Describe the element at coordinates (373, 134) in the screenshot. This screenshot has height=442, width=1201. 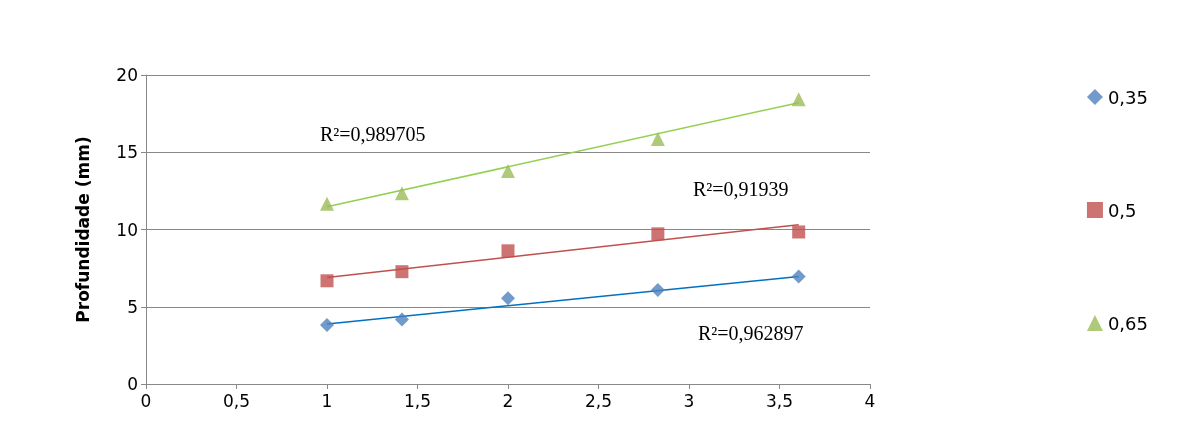
I see `annotation: R²=0,989705` at that location.